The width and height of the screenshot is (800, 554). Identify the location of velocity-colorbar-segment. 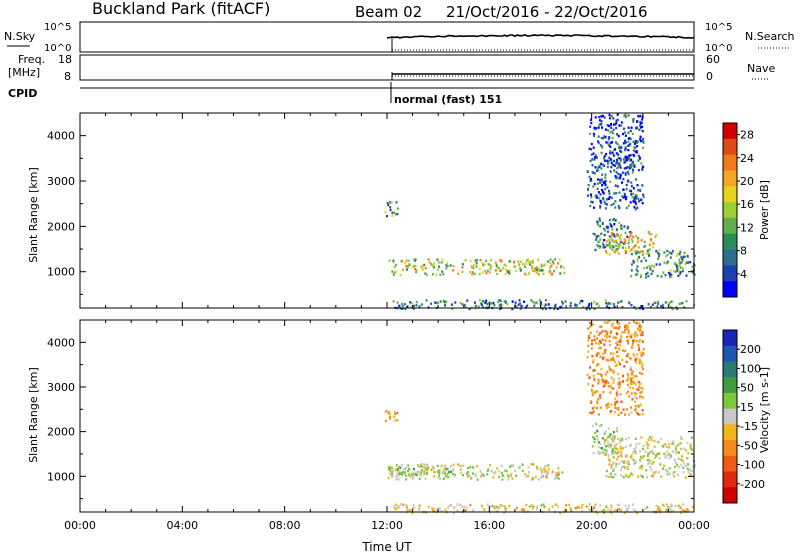
(730, 385).